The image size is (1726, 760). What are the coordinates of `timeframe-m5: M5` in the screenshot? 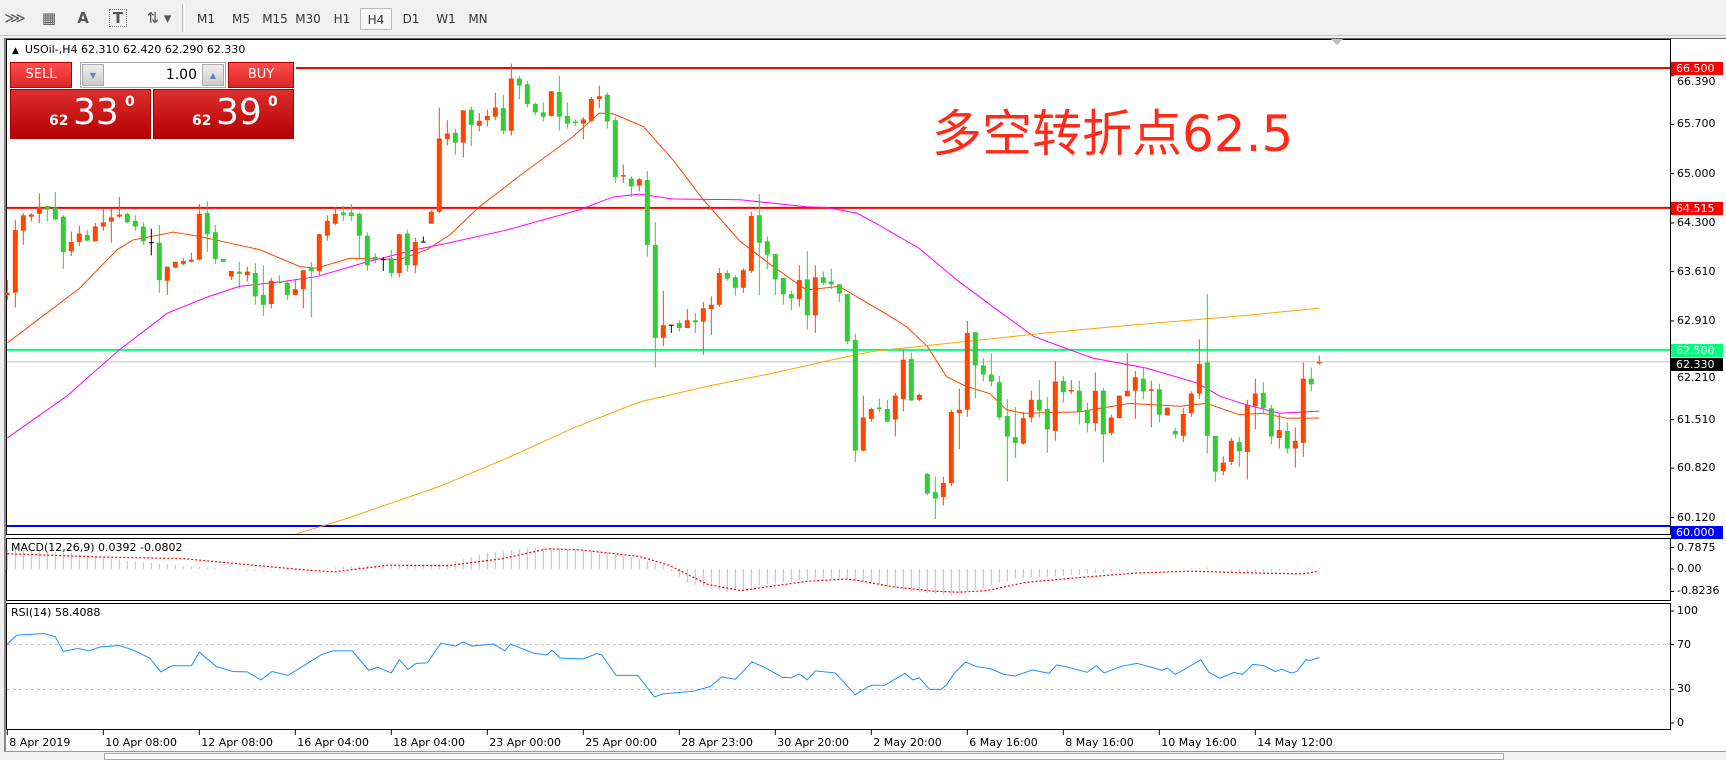 It's located at (241, 19).